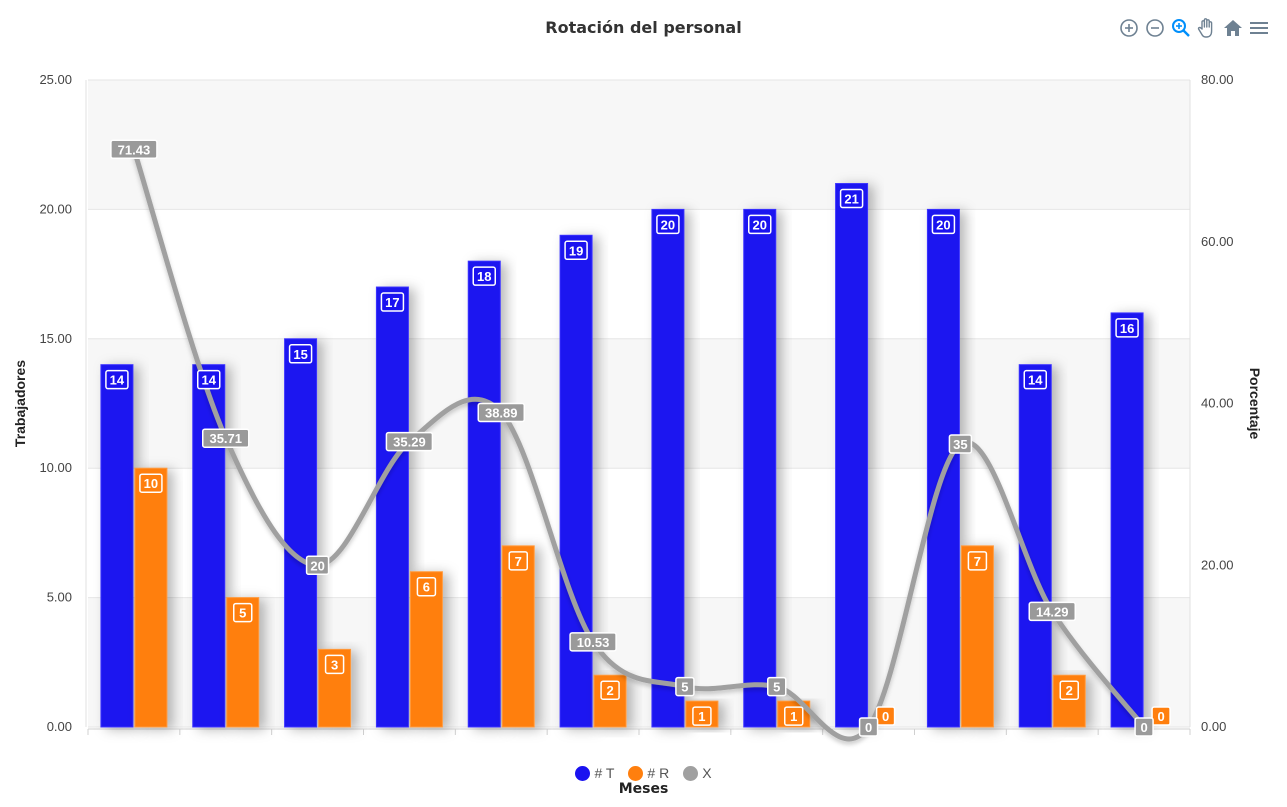 This screenshot has width=1287, height=807. I want to click on y-tick-label-right: 60.00, so click(1217, 241).